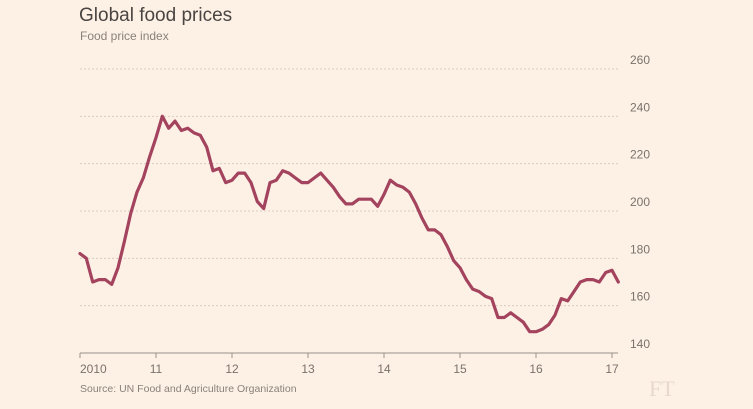  What do you see at coordinates (308, 369) in the screenshot?
I see `x-tick-label: 13` at bounding box center [308, 369].